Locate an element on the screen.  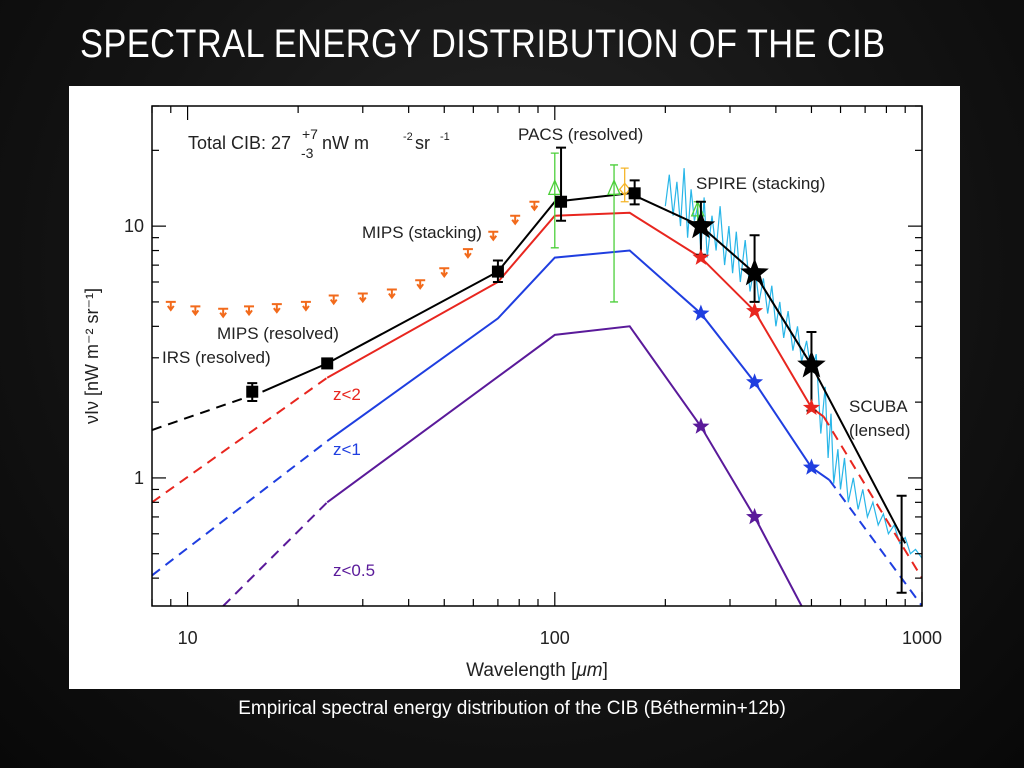
irs-label: IRS (resolved) is located at coordinates (216, 357).